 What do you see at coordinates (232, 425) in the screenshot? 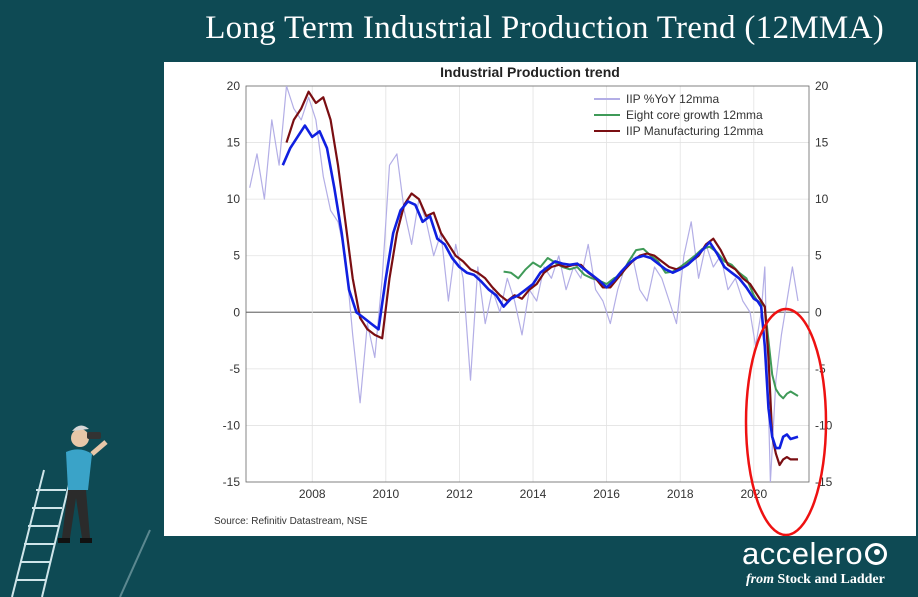
I see `y-tick-label-left: -10` at bounding box center [232, 425].